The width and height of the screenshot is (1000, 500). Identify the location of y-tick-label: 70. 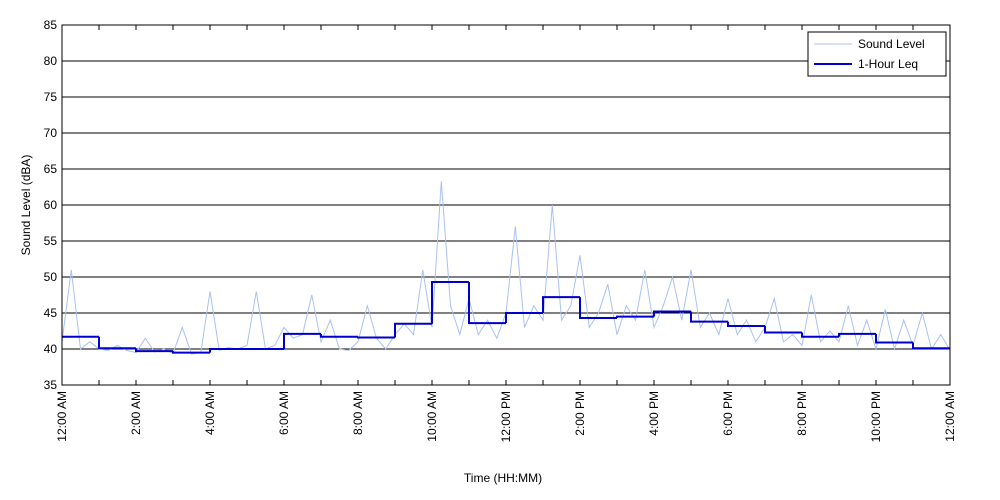
(51, 133).